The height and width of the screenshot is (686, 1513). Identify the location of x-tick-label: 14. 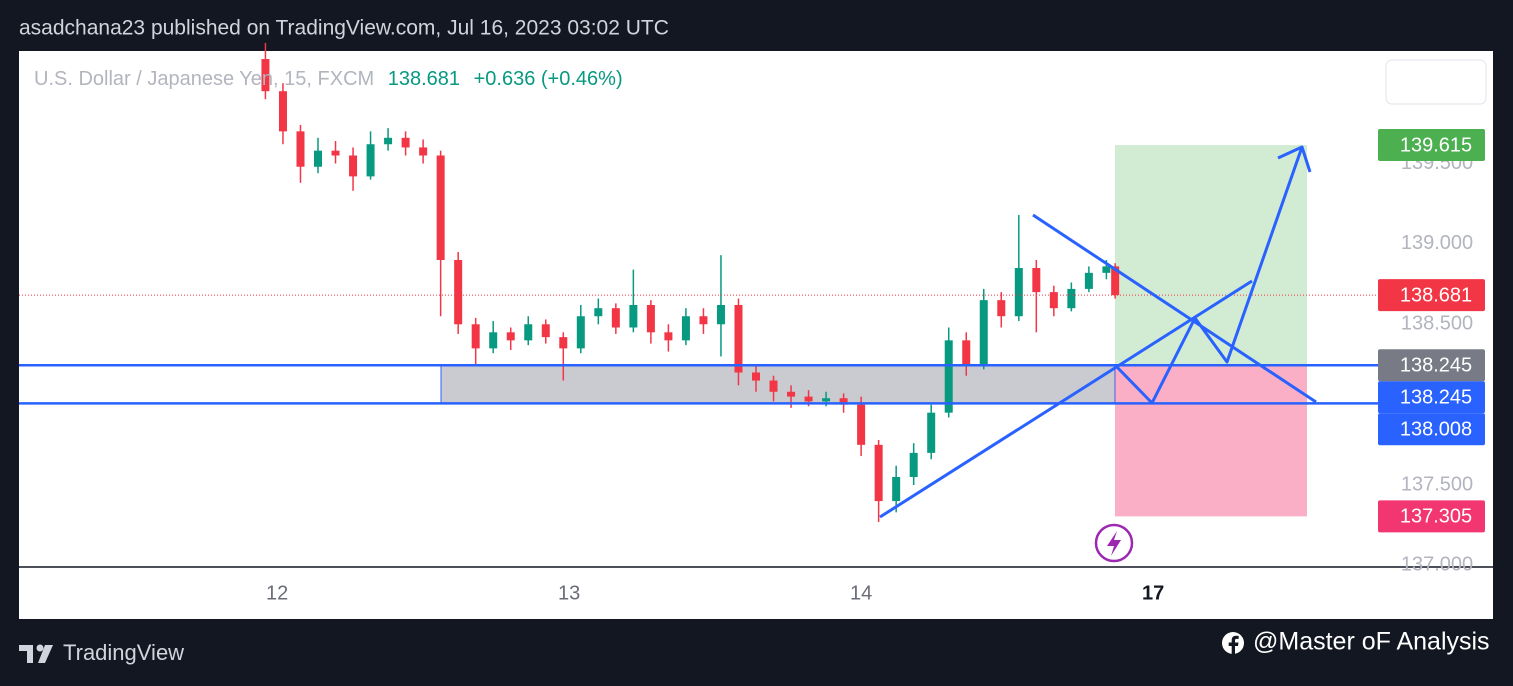
(861, 593).